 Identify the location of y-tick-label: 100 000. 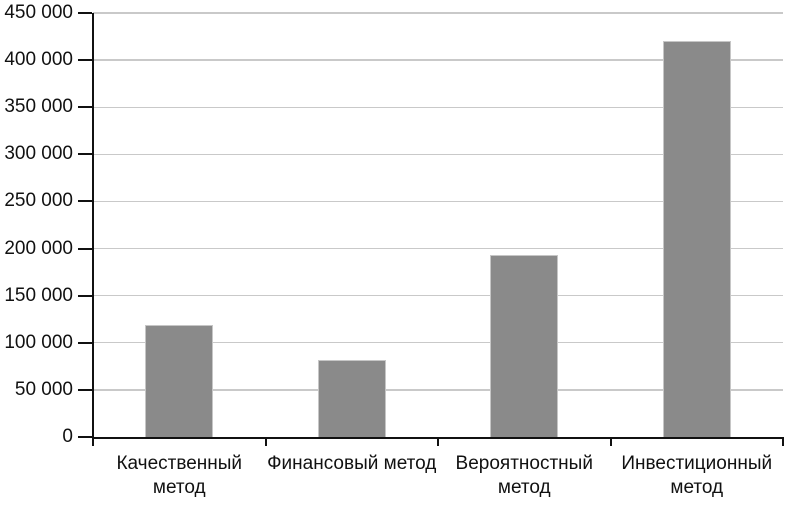
(38, 342).